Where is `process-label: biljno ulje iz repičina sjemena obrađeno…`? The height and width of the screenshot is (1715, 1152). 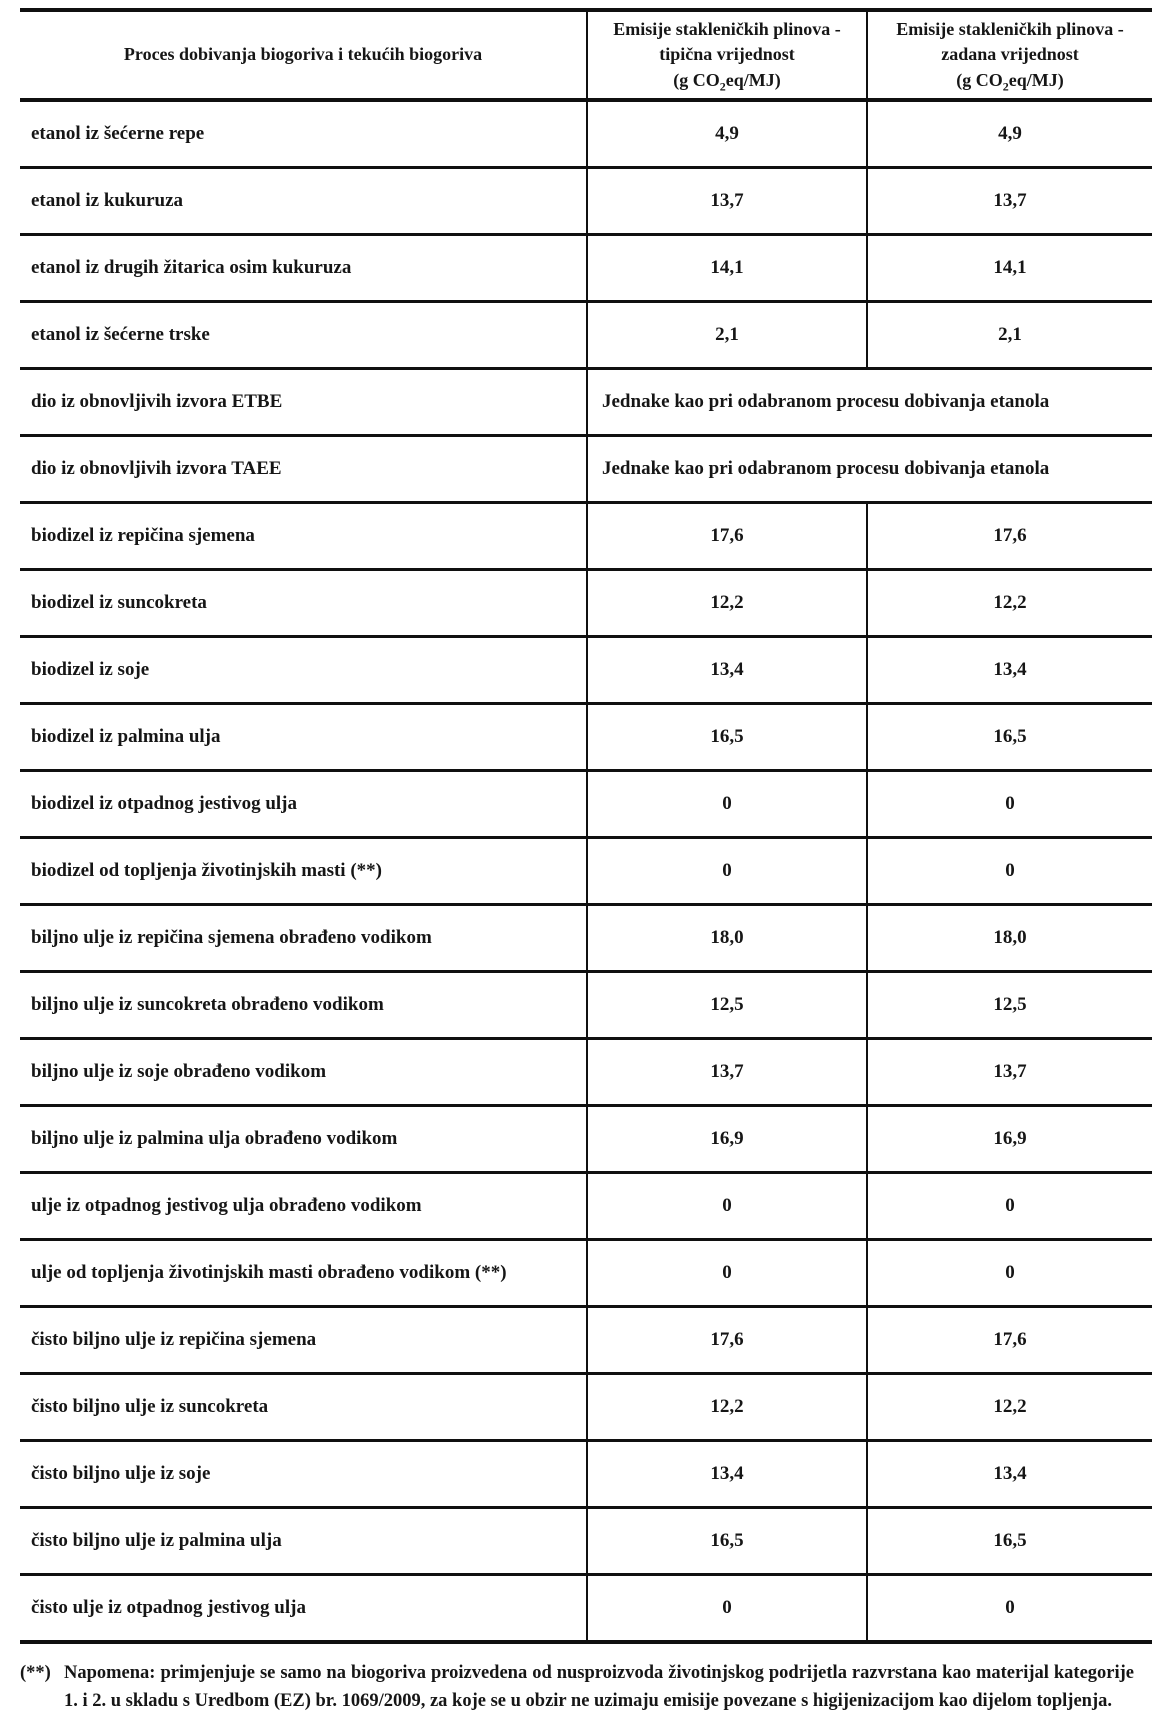
process-label: biljno ulje iz repičina sjemena obrađeno… is located at coordinates (304, 938).